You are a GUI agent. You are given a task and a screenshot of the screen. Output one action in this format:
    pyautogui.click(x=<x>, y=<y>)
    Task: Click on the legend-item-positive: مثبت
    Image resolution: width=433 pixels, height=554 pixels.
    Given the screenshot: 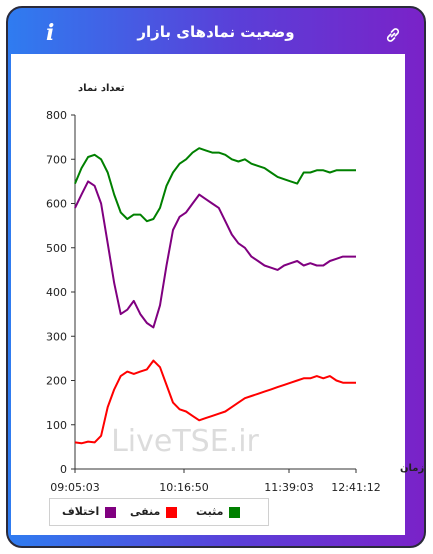 What is the action you would take?
    pyautogui.click(x=218, y=511)
    